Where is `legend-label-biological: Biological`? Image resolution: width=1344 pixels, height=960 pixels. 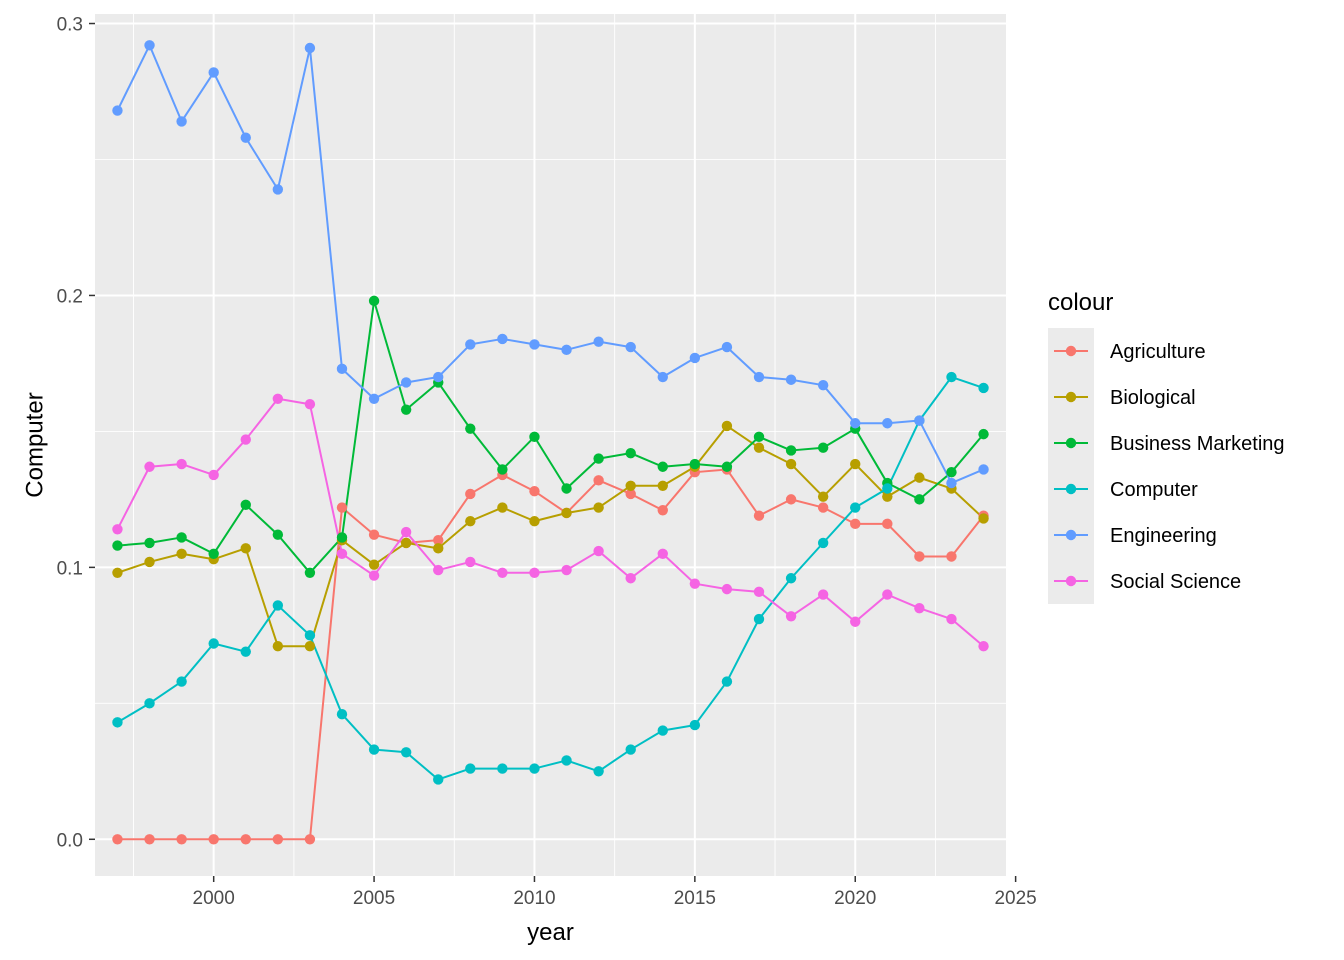 legend-label-biological: Biological is located at coordinates (1153, 398).